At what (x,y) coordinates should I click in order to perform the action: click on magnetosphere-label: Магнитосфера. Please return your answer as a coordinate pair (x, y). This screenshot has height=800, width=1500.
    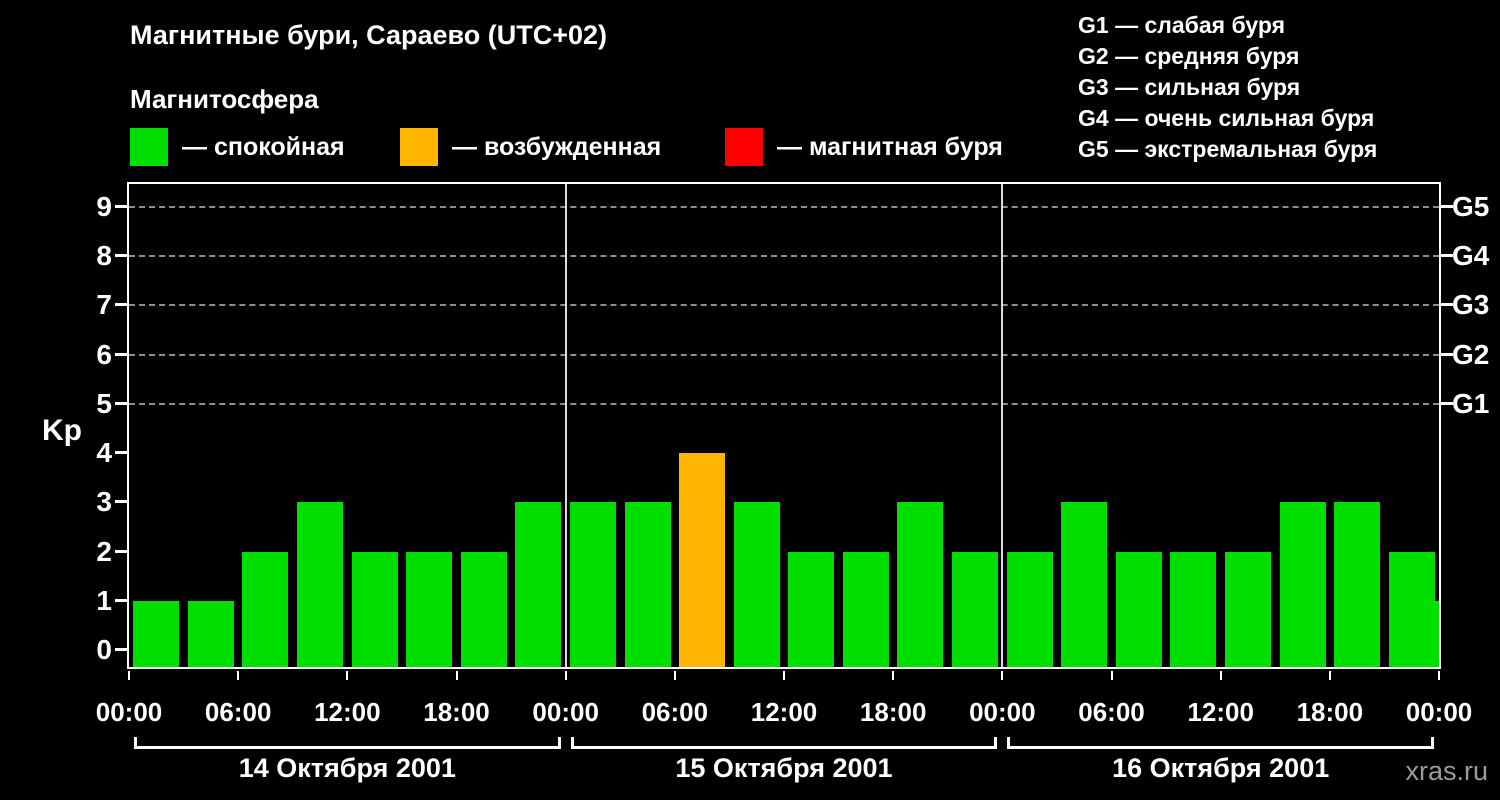
    Looking at the image, I should click on (224, 99).